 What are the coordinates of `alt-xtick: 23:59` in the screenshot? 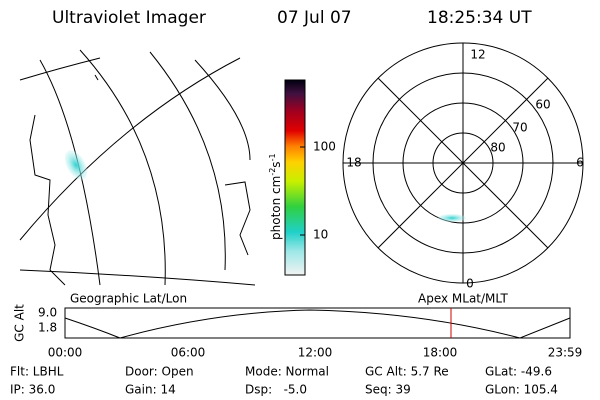 It's located at (565, 353).